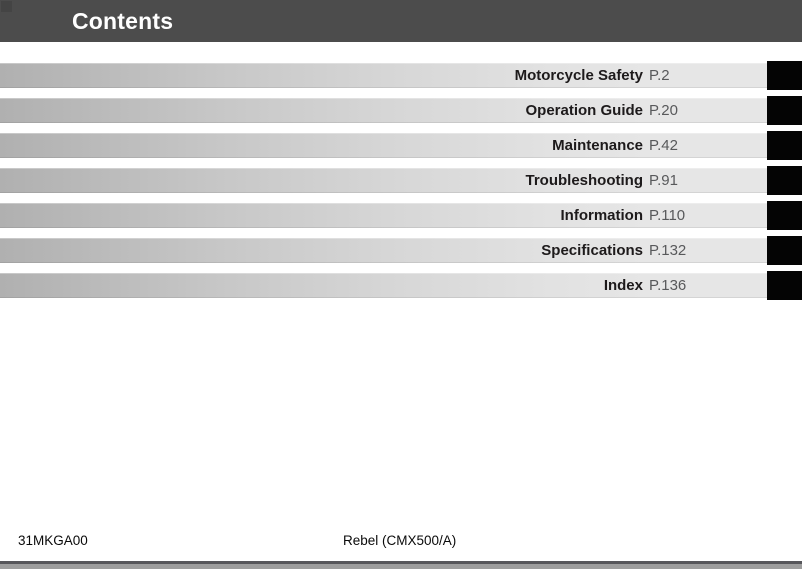  Describe the element at coordinates (401, 21) in the screenshot. I see `page-header: Contents` at that location.